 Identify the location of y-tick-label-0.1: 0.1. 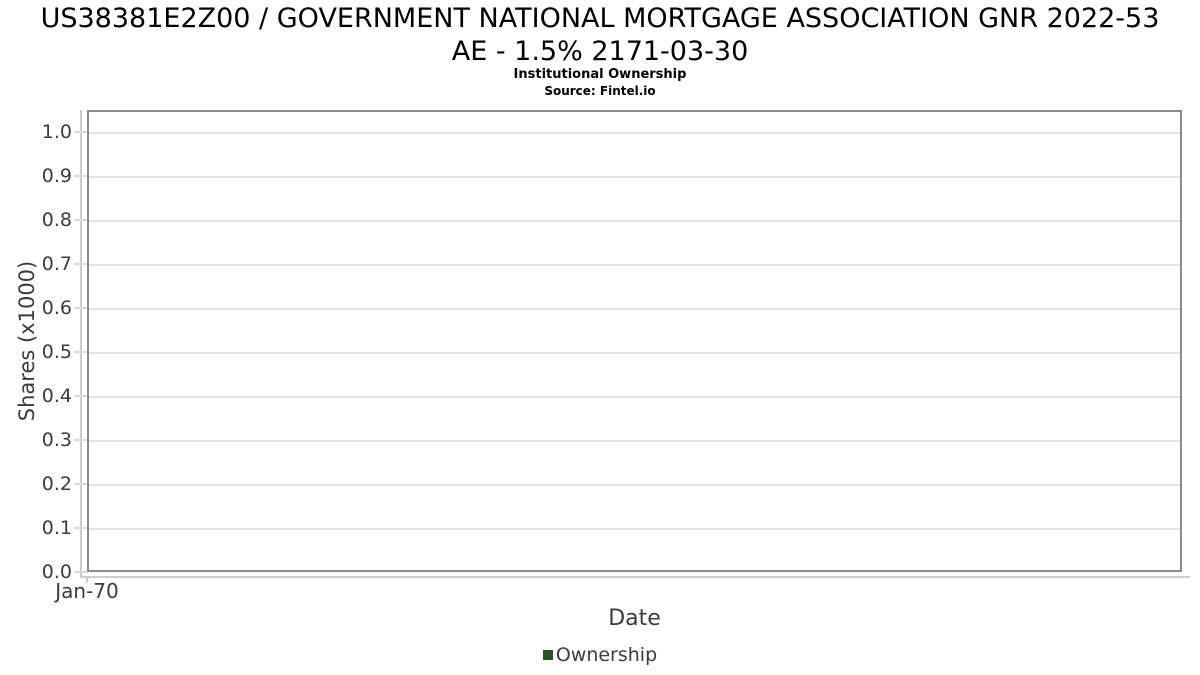
(56, 528).